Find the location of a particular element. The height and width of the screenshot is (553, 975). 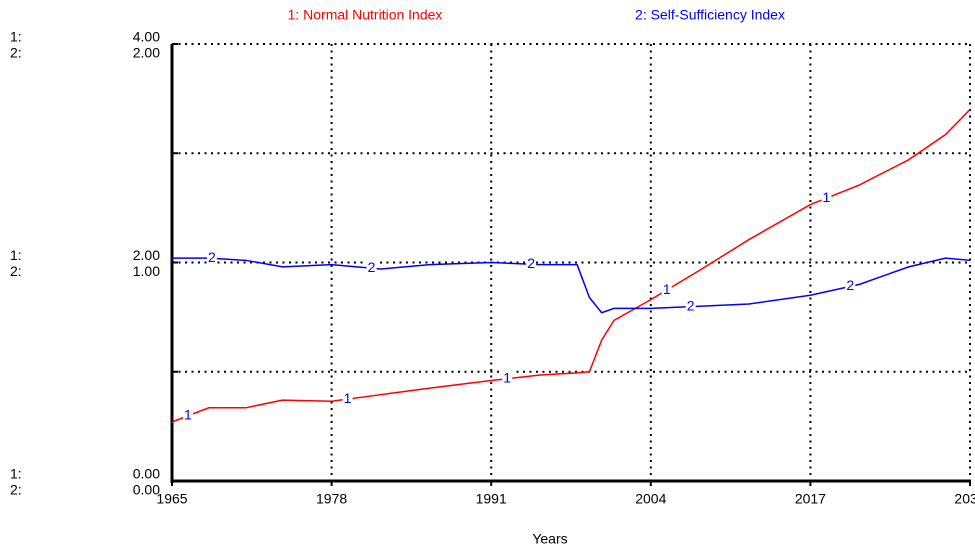

legend-entry: 1: Normal Nutrition Index is located at coordinates (365, 15).